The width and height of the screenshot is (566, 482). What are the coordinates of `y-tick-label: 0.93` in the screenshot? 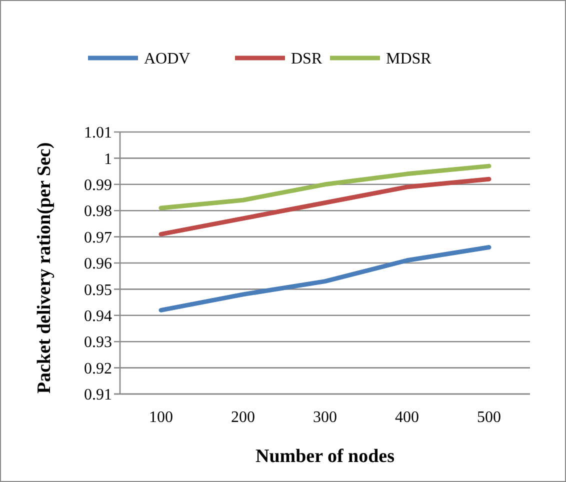 It's located at (98, 343).